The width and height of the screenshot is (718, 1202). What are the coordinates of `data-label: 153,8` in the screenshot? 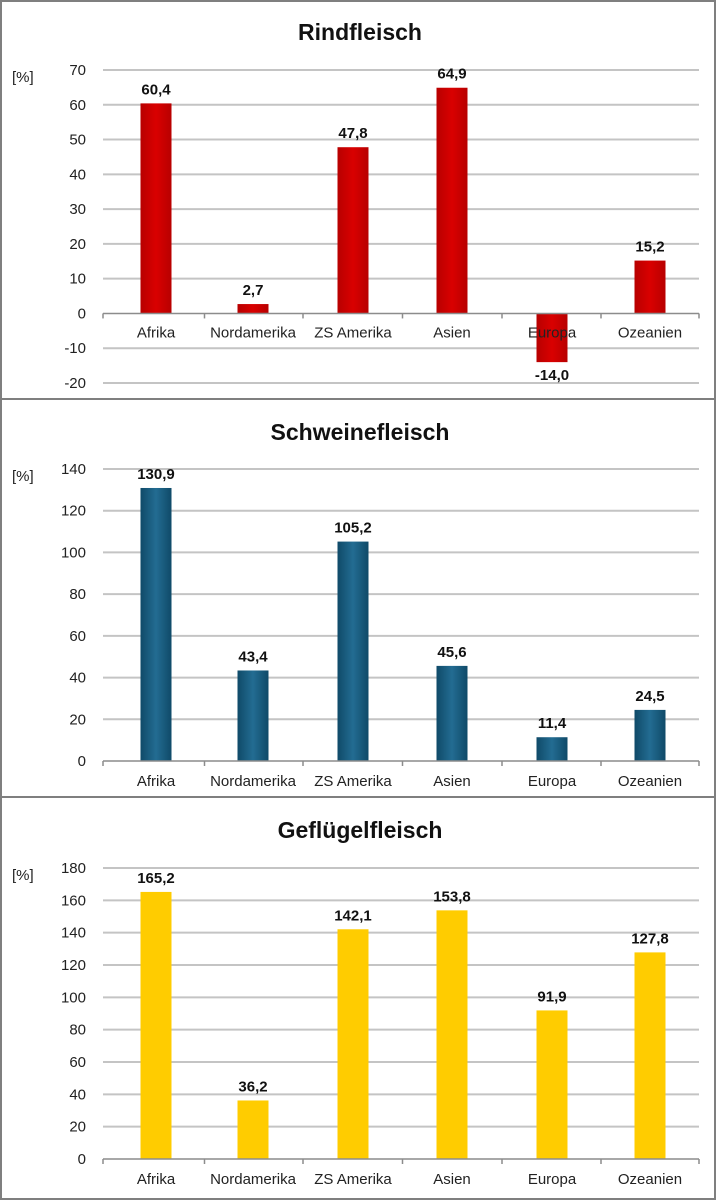 It's located at (452, 896).